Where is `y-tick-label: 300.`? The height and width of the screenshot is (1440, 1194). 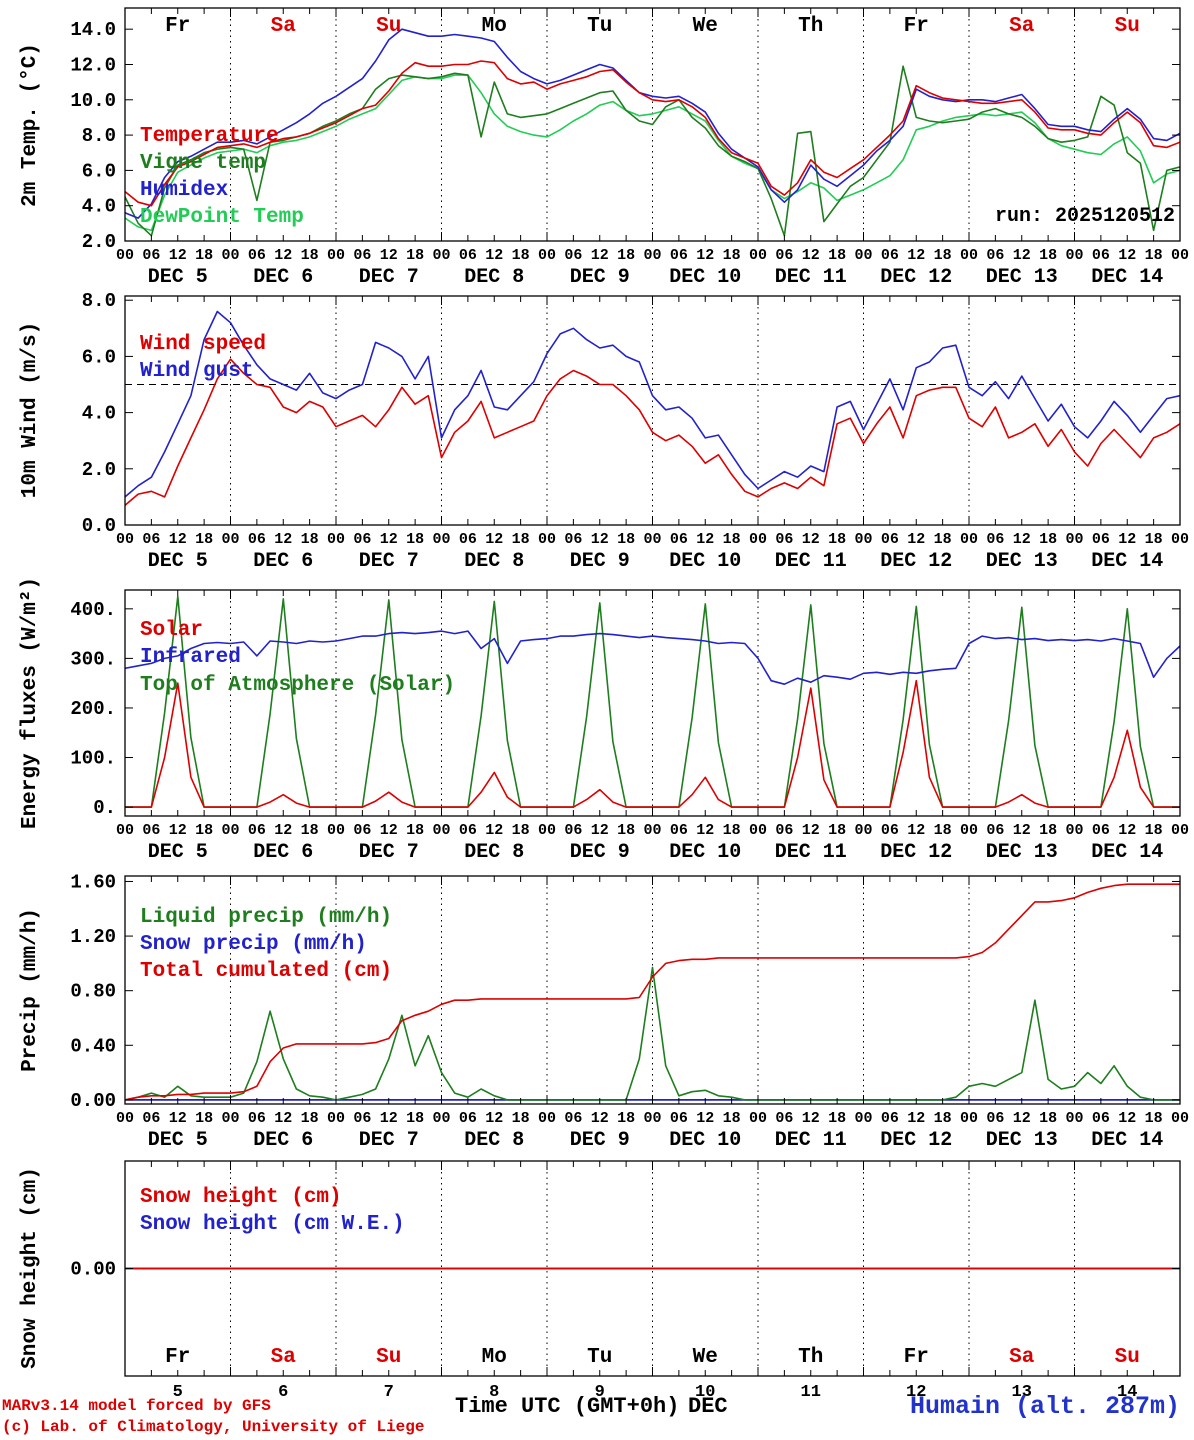
y-tick-label: 300. is located at coordinates (93, 659).